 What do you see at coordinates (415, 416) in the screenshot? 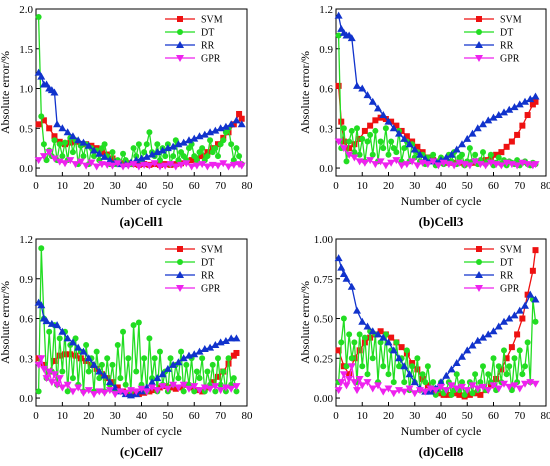
I see `x-tick-label: 30` at bounding box center [415, 416].